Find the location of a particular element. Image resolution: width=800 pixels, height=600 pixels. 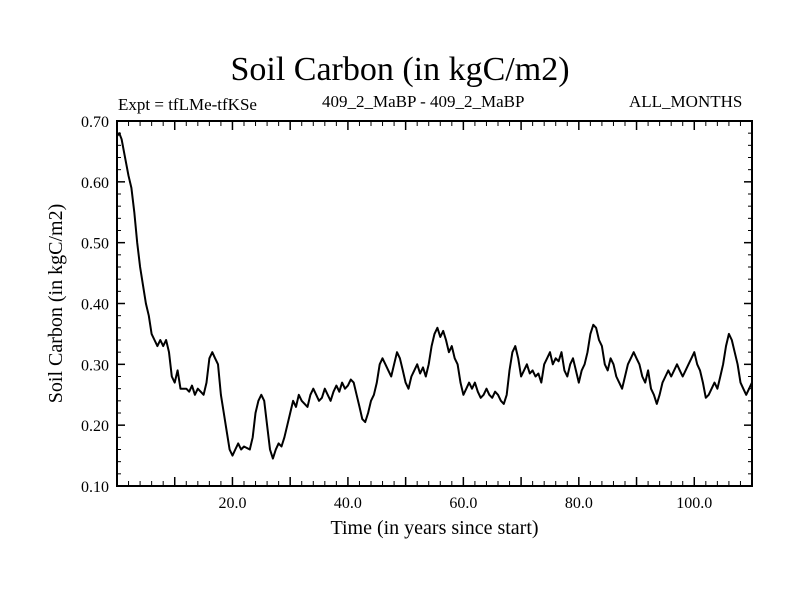

x-tick-label: 20.0 is located at coordinates (232, 503).